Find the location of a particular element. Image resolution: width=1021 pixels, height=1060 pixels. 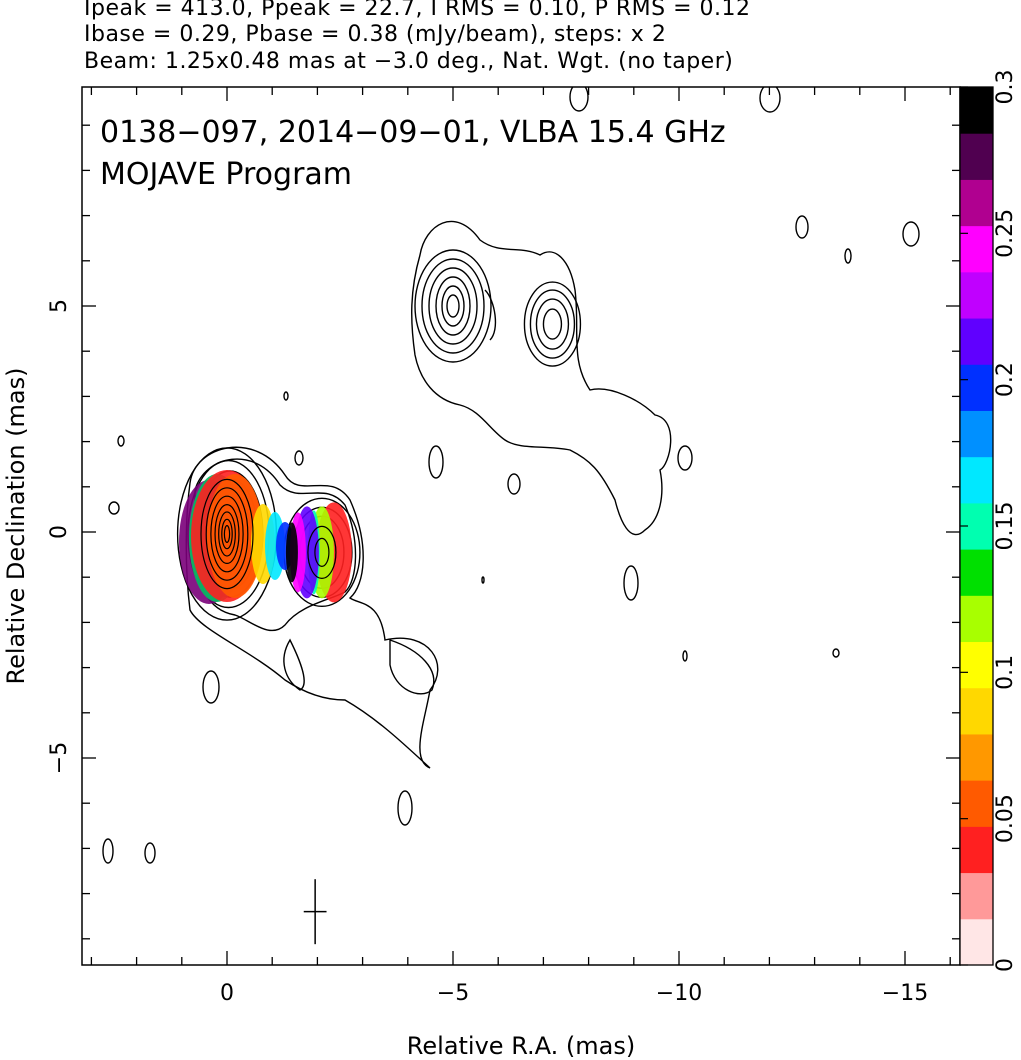

polarization-layer is located at coordinates (265, 537).